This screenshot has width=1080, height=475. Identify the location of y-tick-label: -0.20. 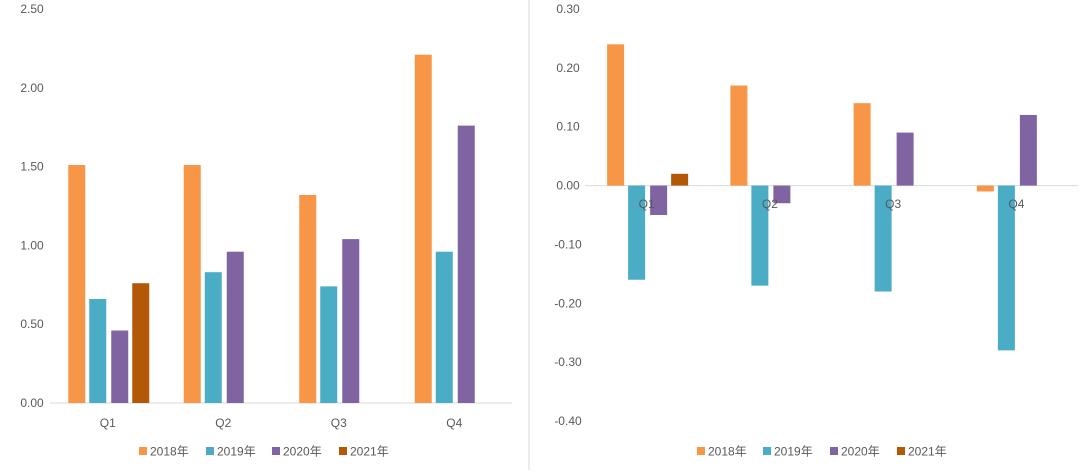
(568, 303).